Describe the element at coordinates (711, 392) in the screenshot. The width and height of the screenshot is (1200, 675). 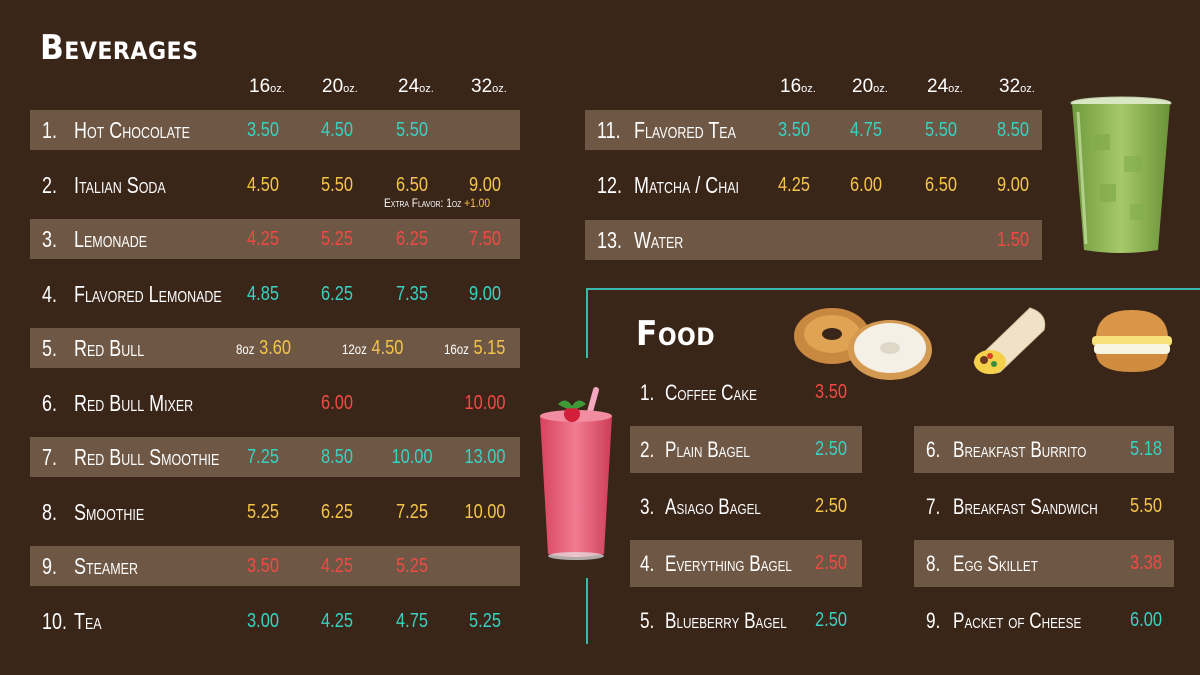
I see `item-name: Coffee Cake` at that location.